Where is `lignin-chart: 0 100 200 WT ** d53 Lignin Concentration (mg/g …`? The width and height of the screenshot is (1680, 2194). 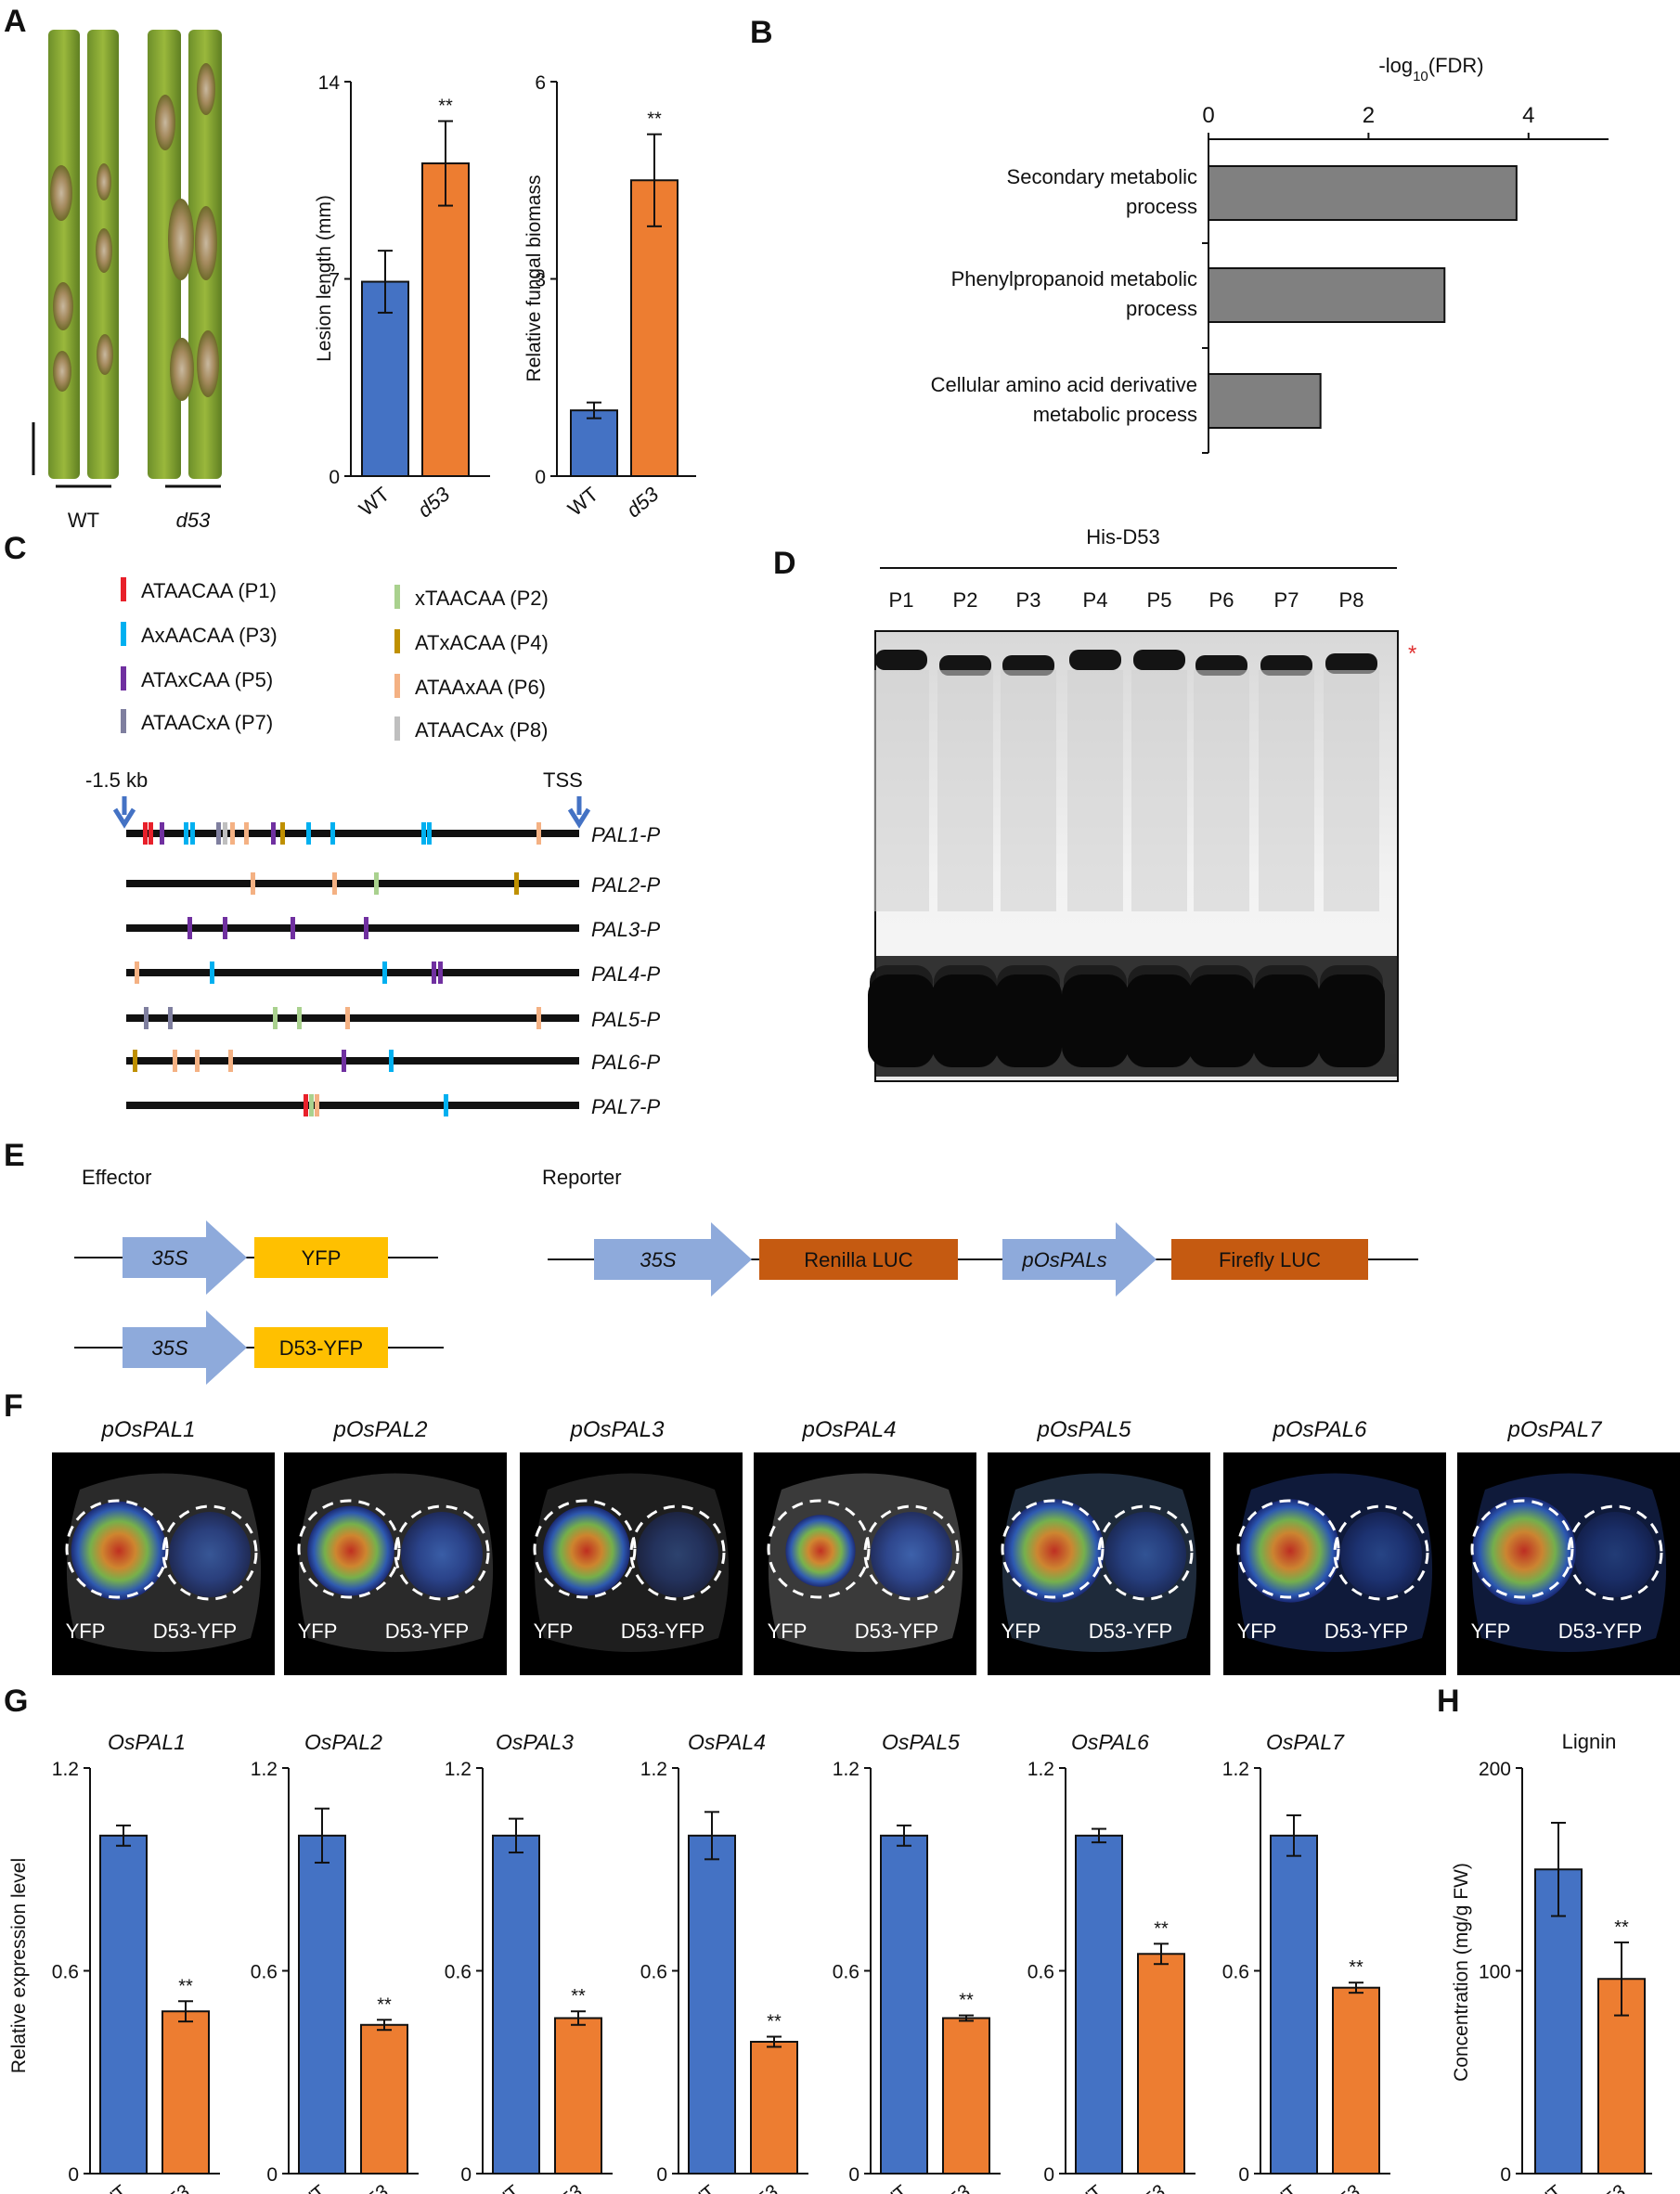 lignin-chart: 0 100 200 WT ** d53 Lignin Concentration (mg/g … is located at coordinates (1551, 1962).